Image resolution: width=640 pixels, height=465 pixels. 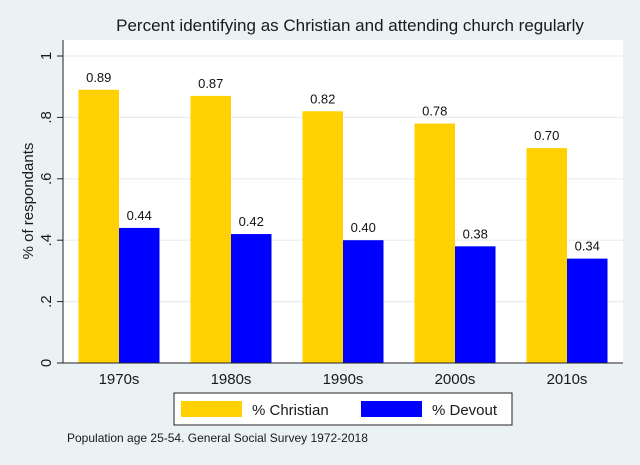 What do you see at coordinates (46, 363) in the screenshot?
I see `y-tick-label: 0` at bounding box center [46, 363].